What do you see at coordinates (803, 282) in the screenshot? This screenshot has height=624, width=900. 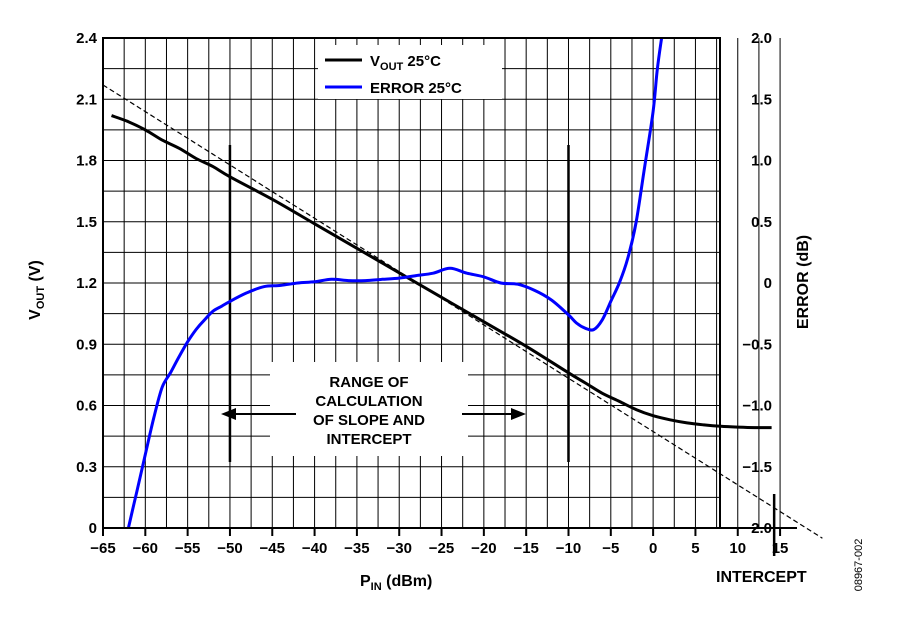 I see `y-right-axis-title: ERROR (dB)` at bounding box center [803, 282].